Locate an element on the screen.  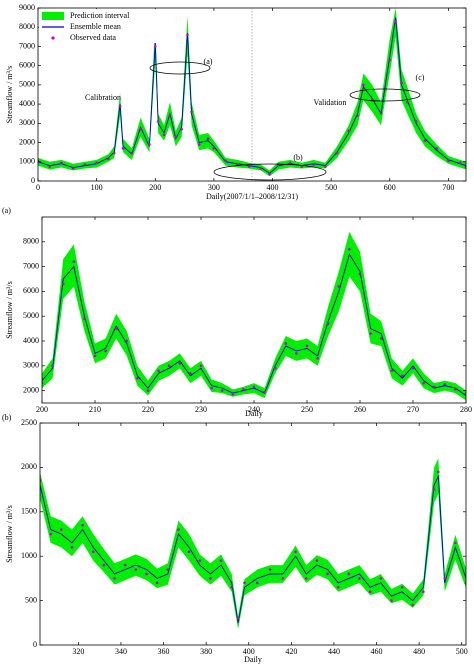
x-tick-label: 460 is located at coordinates (377, 651).